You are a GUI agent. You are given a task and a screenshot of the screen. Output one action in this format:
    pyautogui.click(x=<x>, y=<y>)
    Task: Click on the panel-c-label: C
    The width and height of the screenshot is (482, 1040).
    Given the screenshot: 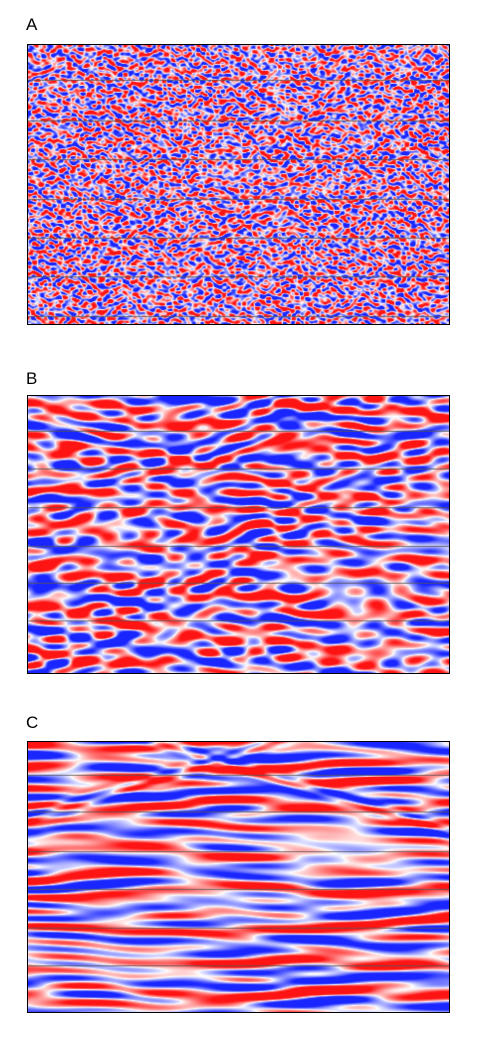 What is the action you would take?
    pyautogui.click(x=32, y=722)
    